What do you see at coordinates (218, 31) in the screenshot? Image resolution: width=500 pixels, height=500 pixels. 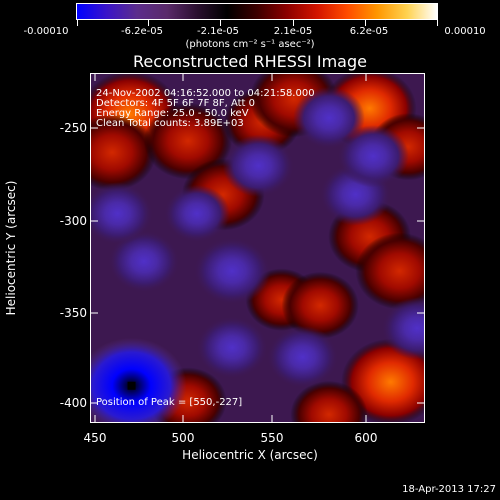 I see `colorbar-tick-label: -2.1e-05` at bounding box center [218, 31].